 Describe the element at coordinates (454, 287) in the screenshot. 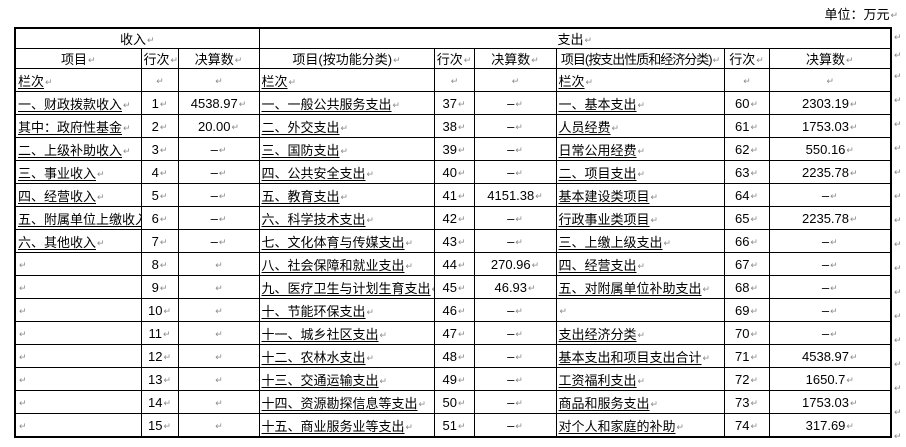

I see `func-rowno-cell: 45↵` at that location.